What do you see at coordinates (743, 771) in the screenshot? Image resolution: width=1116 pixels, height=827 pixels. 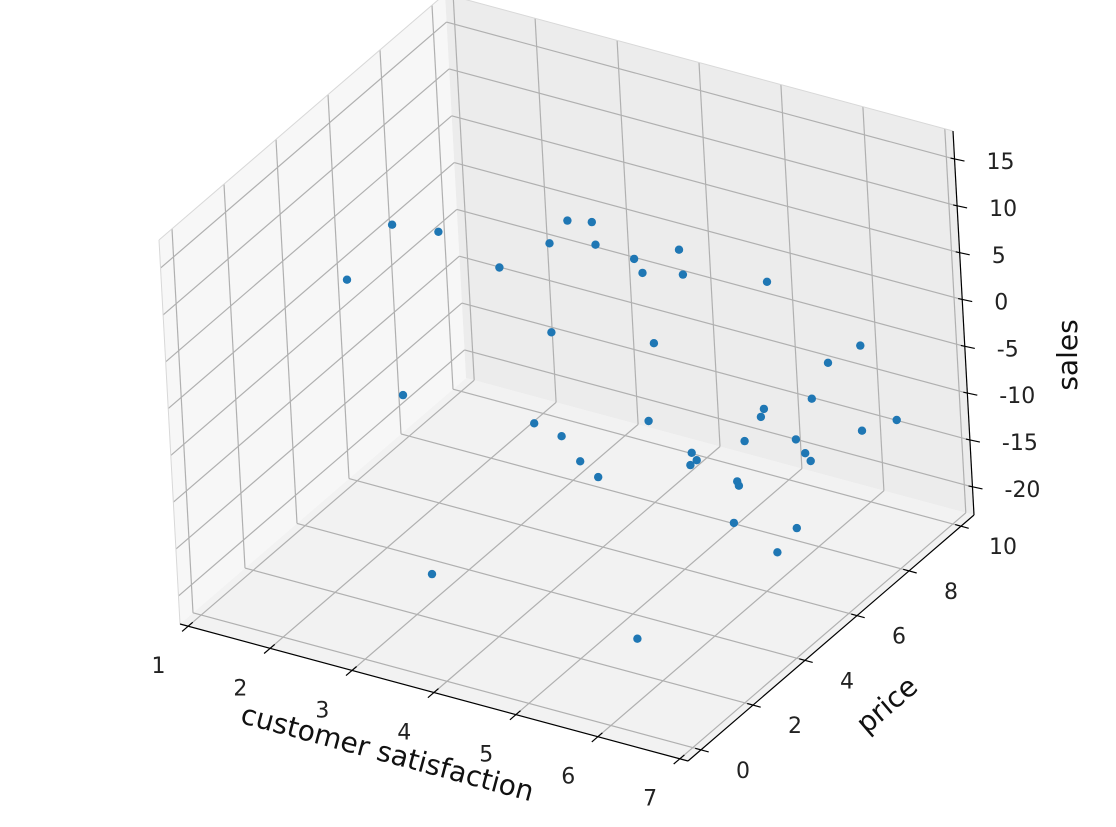 I see `y-tick-label: 0` at bounding box center [743, 771].